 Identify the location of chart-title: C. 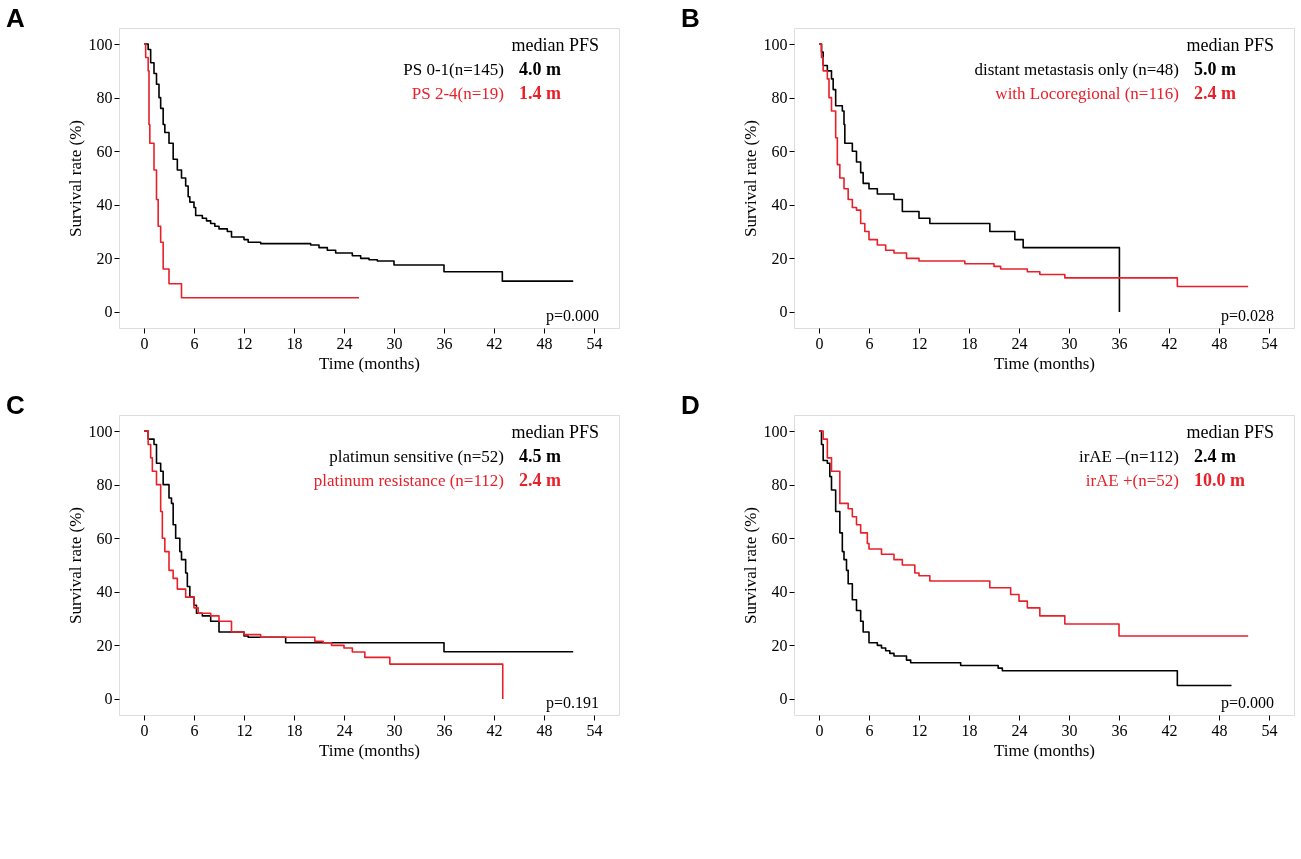
(15, 405).